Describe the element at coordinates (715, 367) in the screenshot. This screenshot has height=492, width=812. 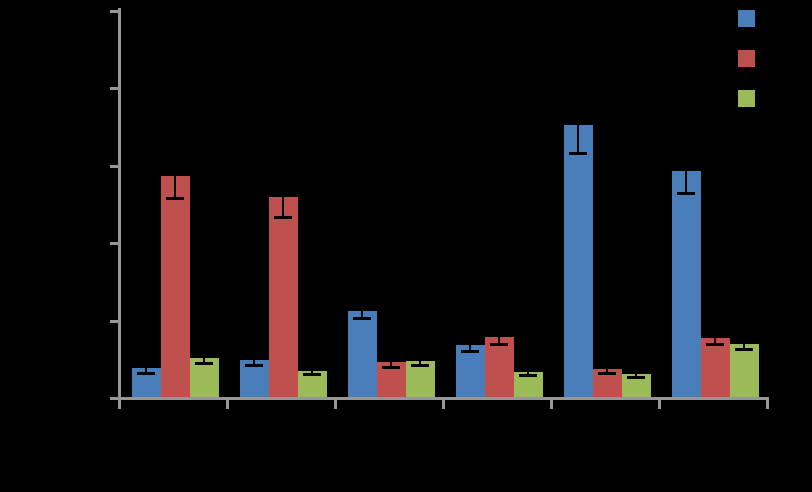
I see `bar-g6-s2` at that location.